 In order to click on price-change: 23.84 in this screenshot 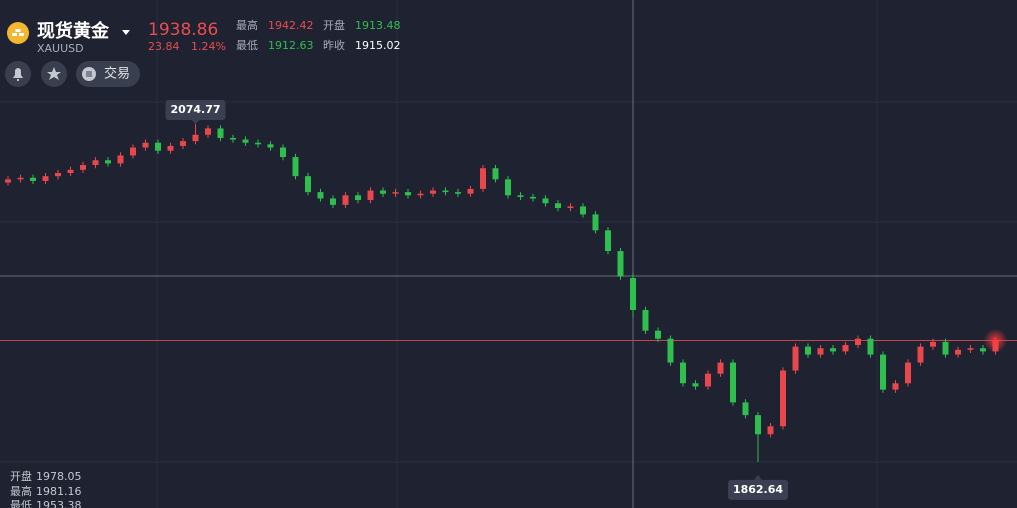, I will do `click(164, 46)`.